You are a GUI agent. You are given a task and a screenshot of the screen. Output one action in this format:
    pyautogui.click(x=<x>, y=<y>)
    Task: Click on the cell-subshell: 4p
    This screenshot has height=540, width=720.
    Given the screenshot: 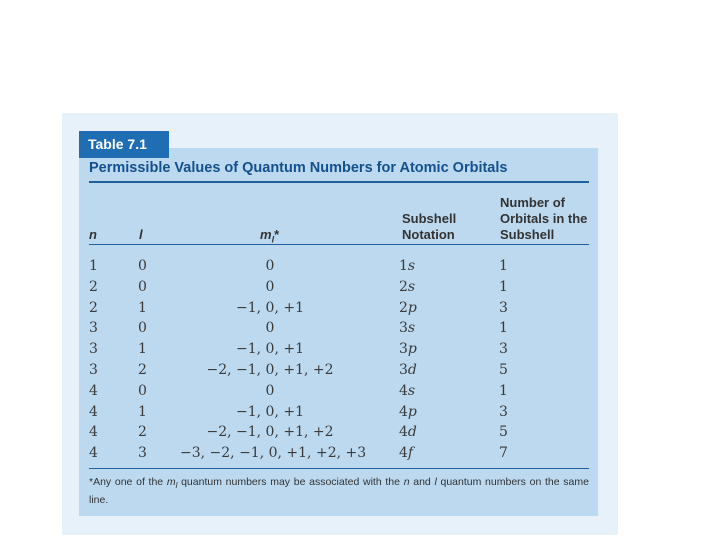 What is the action you would take?
    pyautogui.click(x=408, y=412)
    